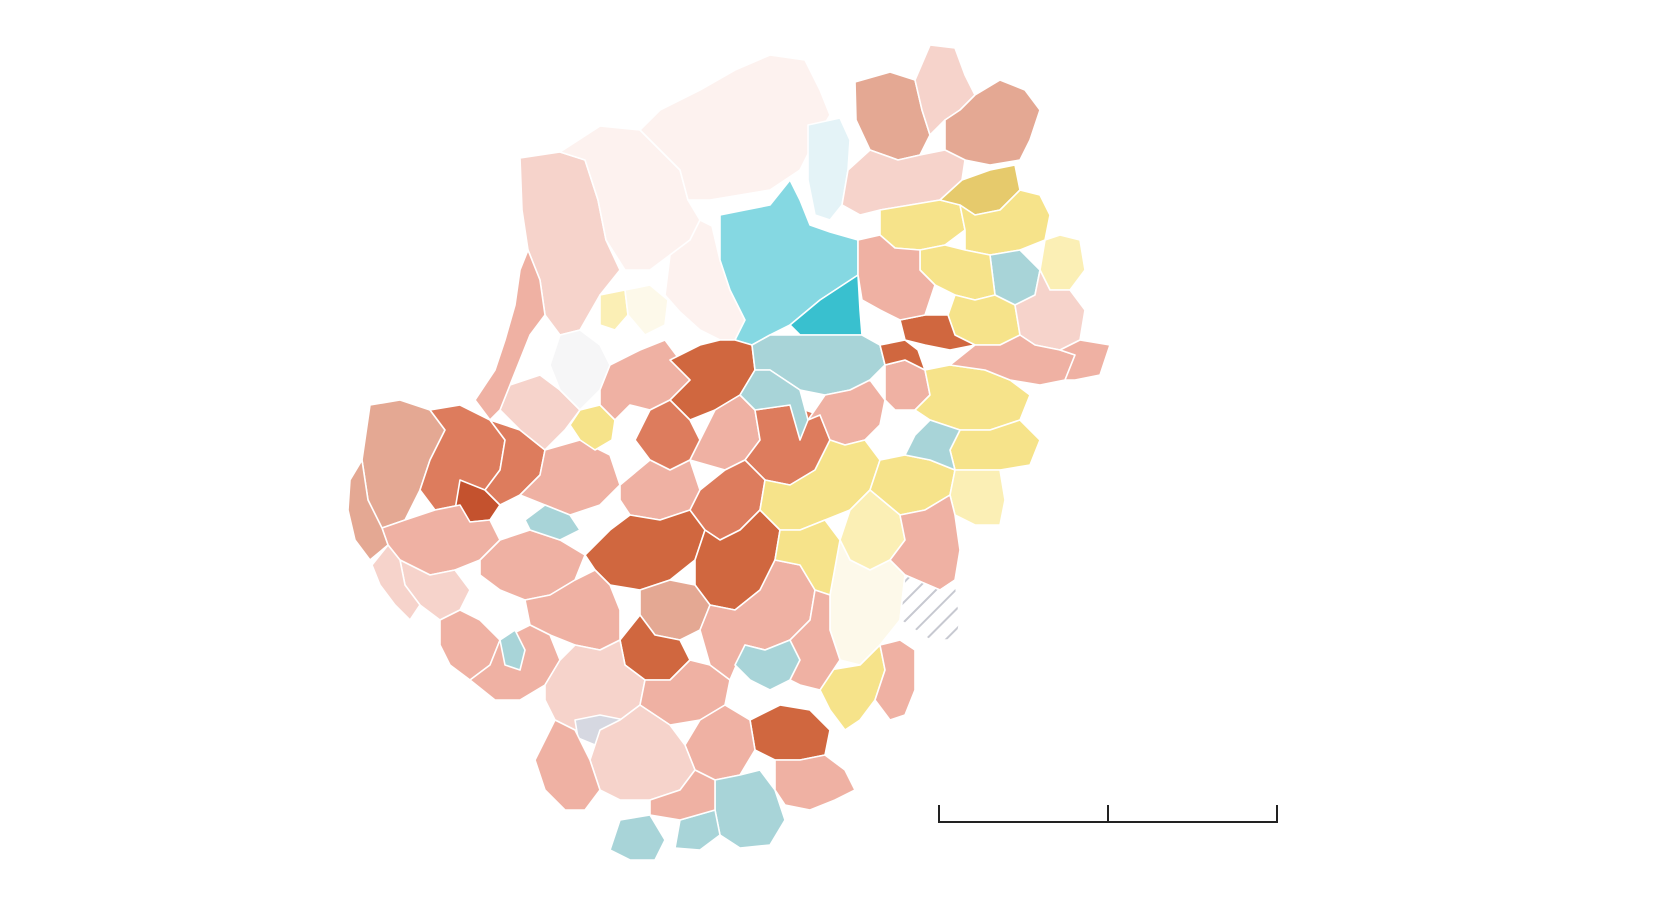  Describe the element at coordinates (930, 612) in the screenshot. I see `tract-hatch` at that location.